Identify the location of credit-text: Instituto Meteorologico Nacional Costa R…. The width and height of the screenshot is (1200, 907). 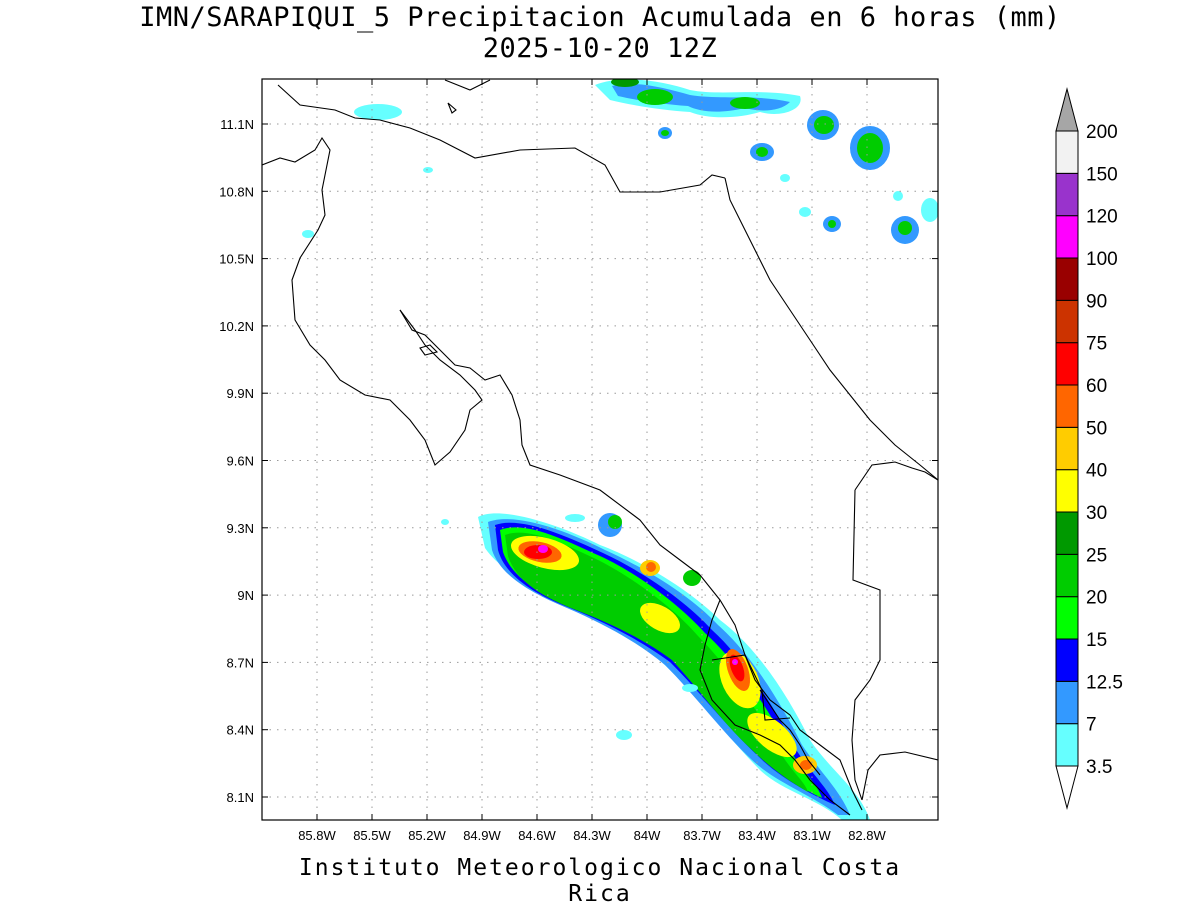
(600, 881).